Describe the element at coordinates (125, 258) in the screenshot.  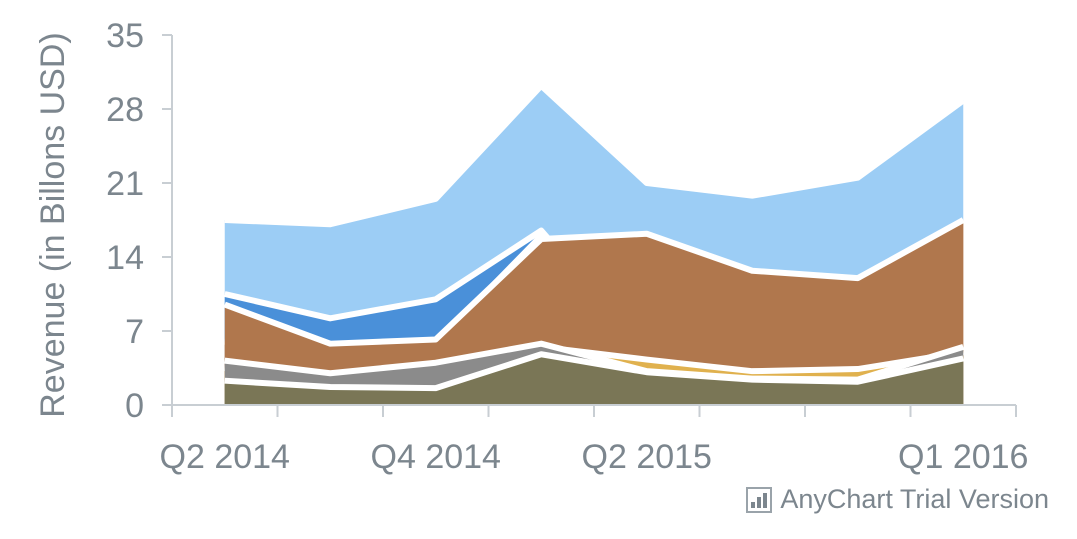
I see `y-tick-label: 14` at that location.